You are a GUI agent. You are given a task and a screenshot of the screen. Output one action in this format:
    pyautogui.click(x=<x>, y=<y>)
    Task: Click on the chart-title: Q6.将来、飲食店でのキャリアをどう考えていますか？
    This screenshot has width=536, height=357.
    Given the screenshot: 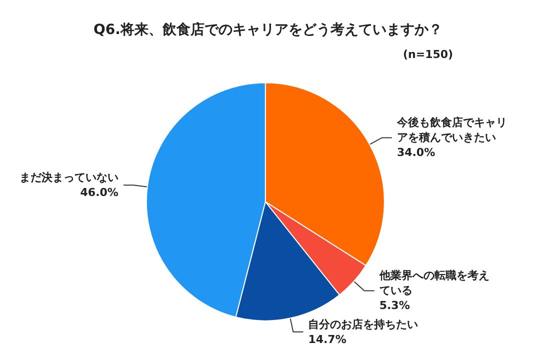 What is the action you would take?
    pyautogui.click(x=268, y=29)
    